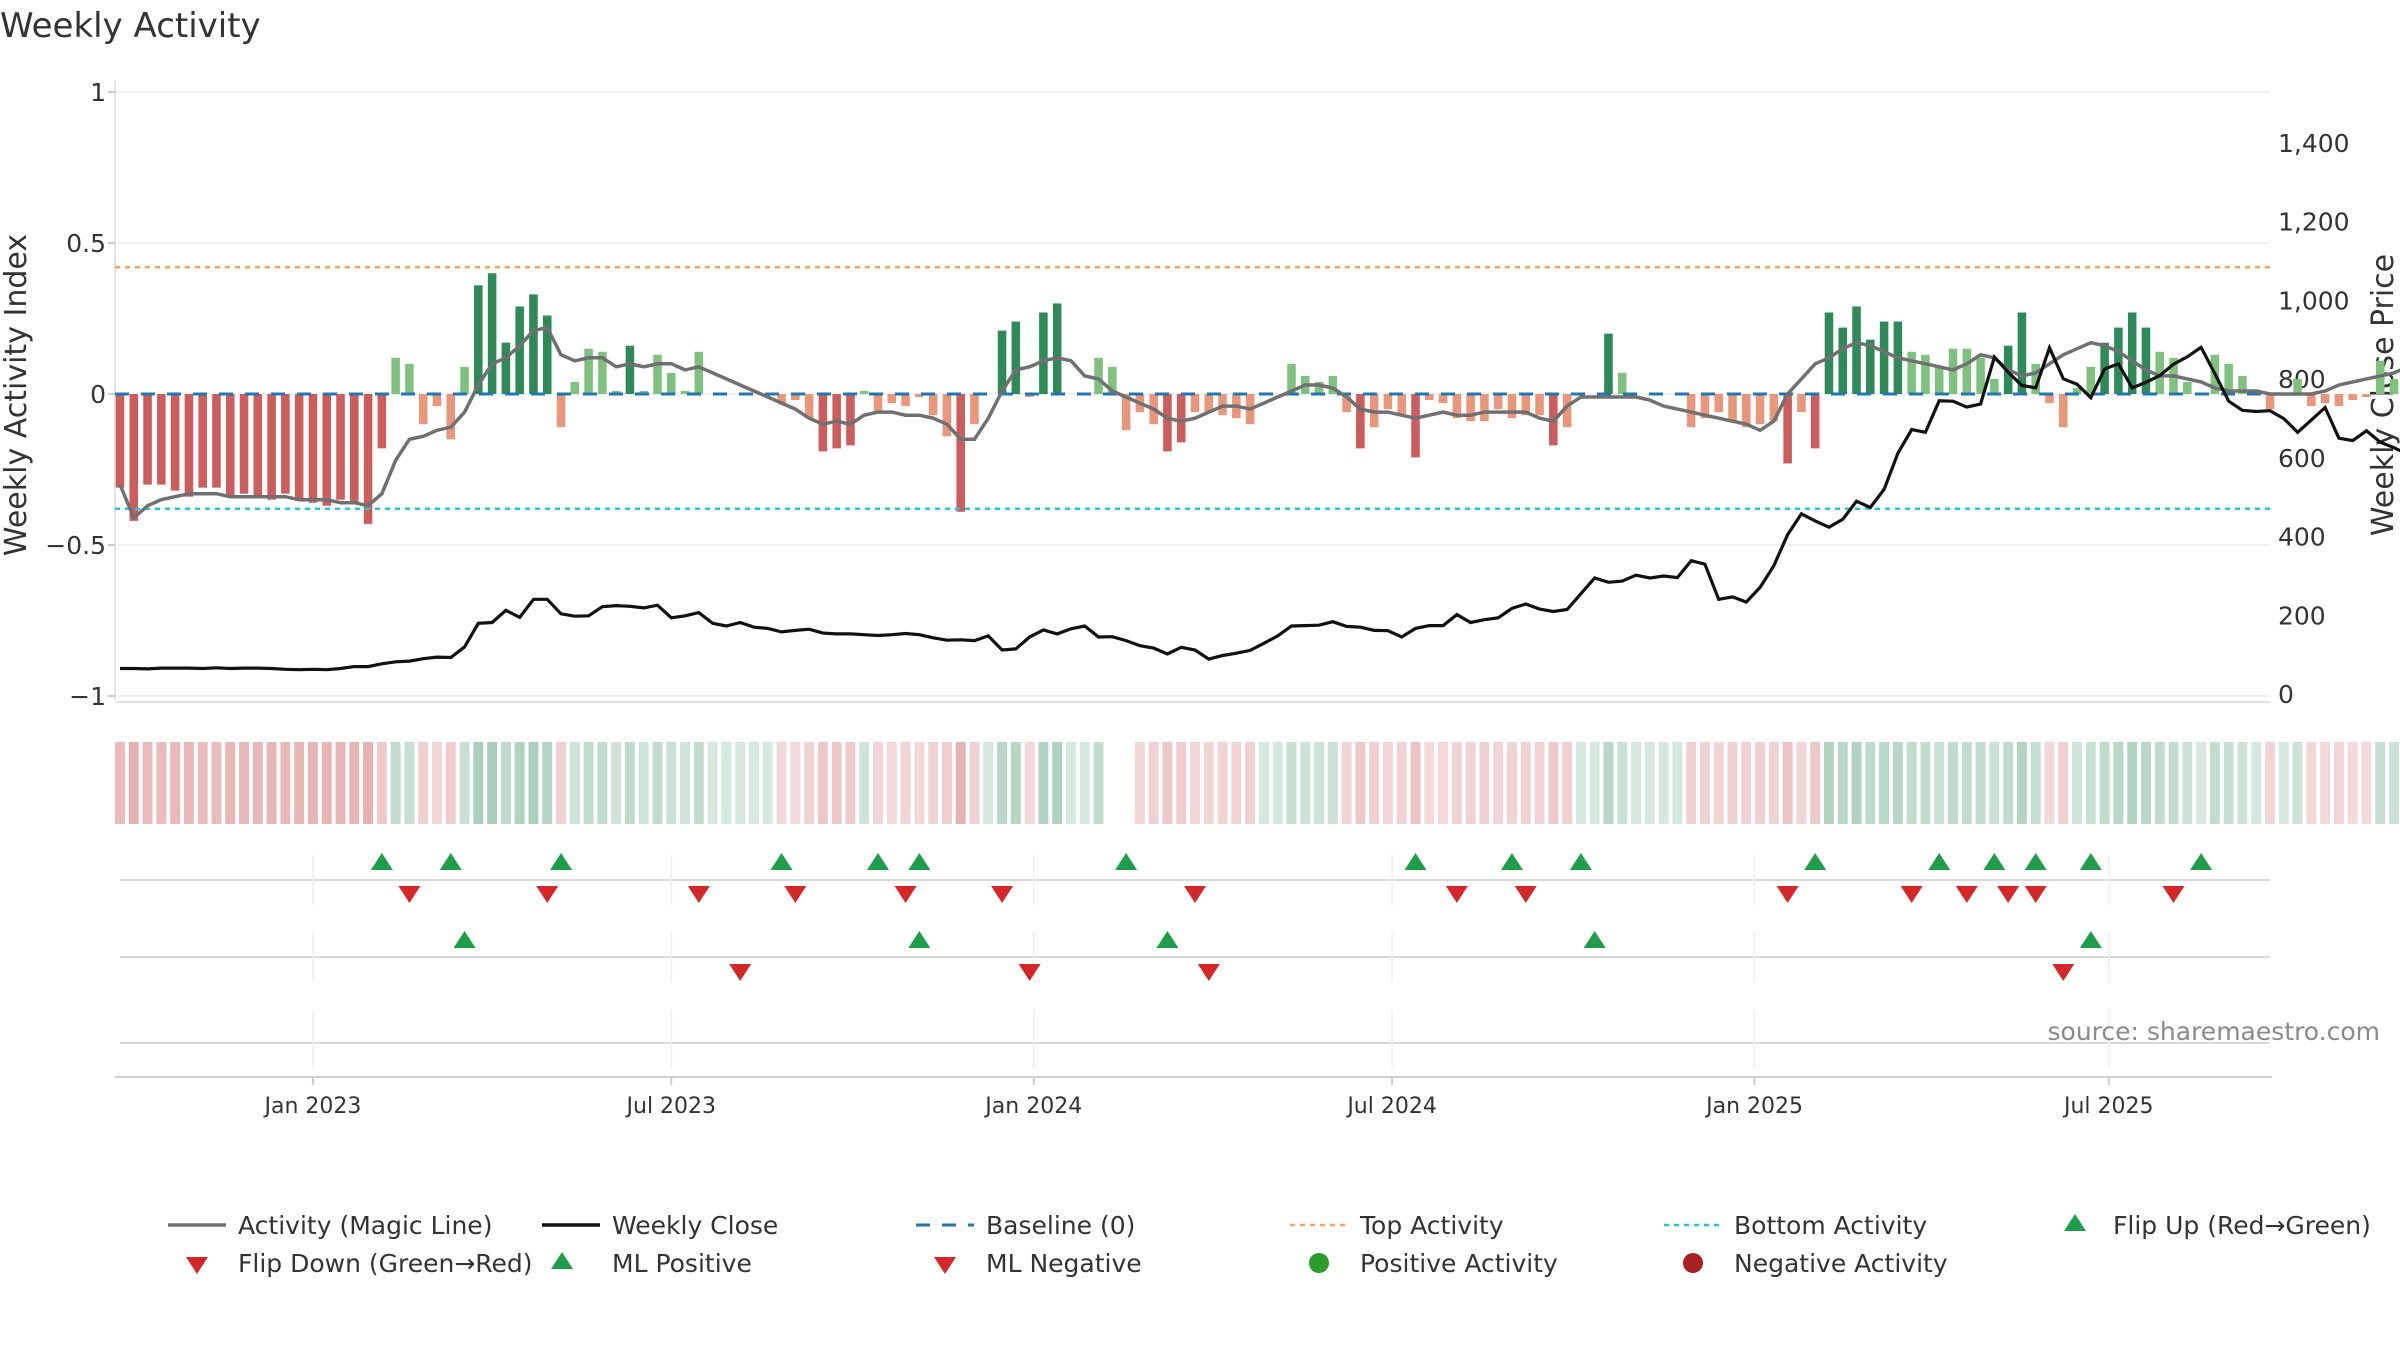 This screenshot has width=2400, height=1350. What do you see at coordinates (1060, 1225) in the screenshot?
I see `legend-label: Baseline (0)` at bounding box center [1060, 1225].